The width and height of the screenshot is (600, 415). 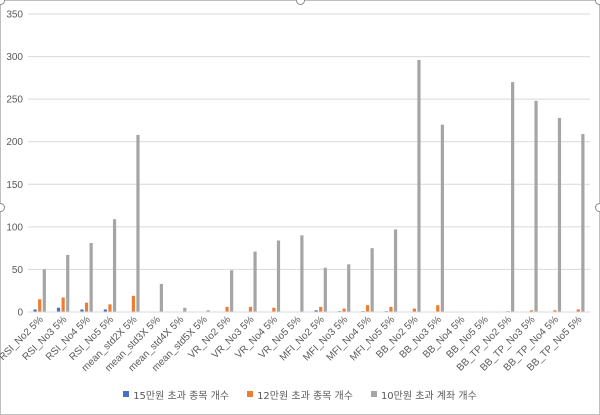 I want to click on y-tick-label: 100, so click(x=14, y=227).